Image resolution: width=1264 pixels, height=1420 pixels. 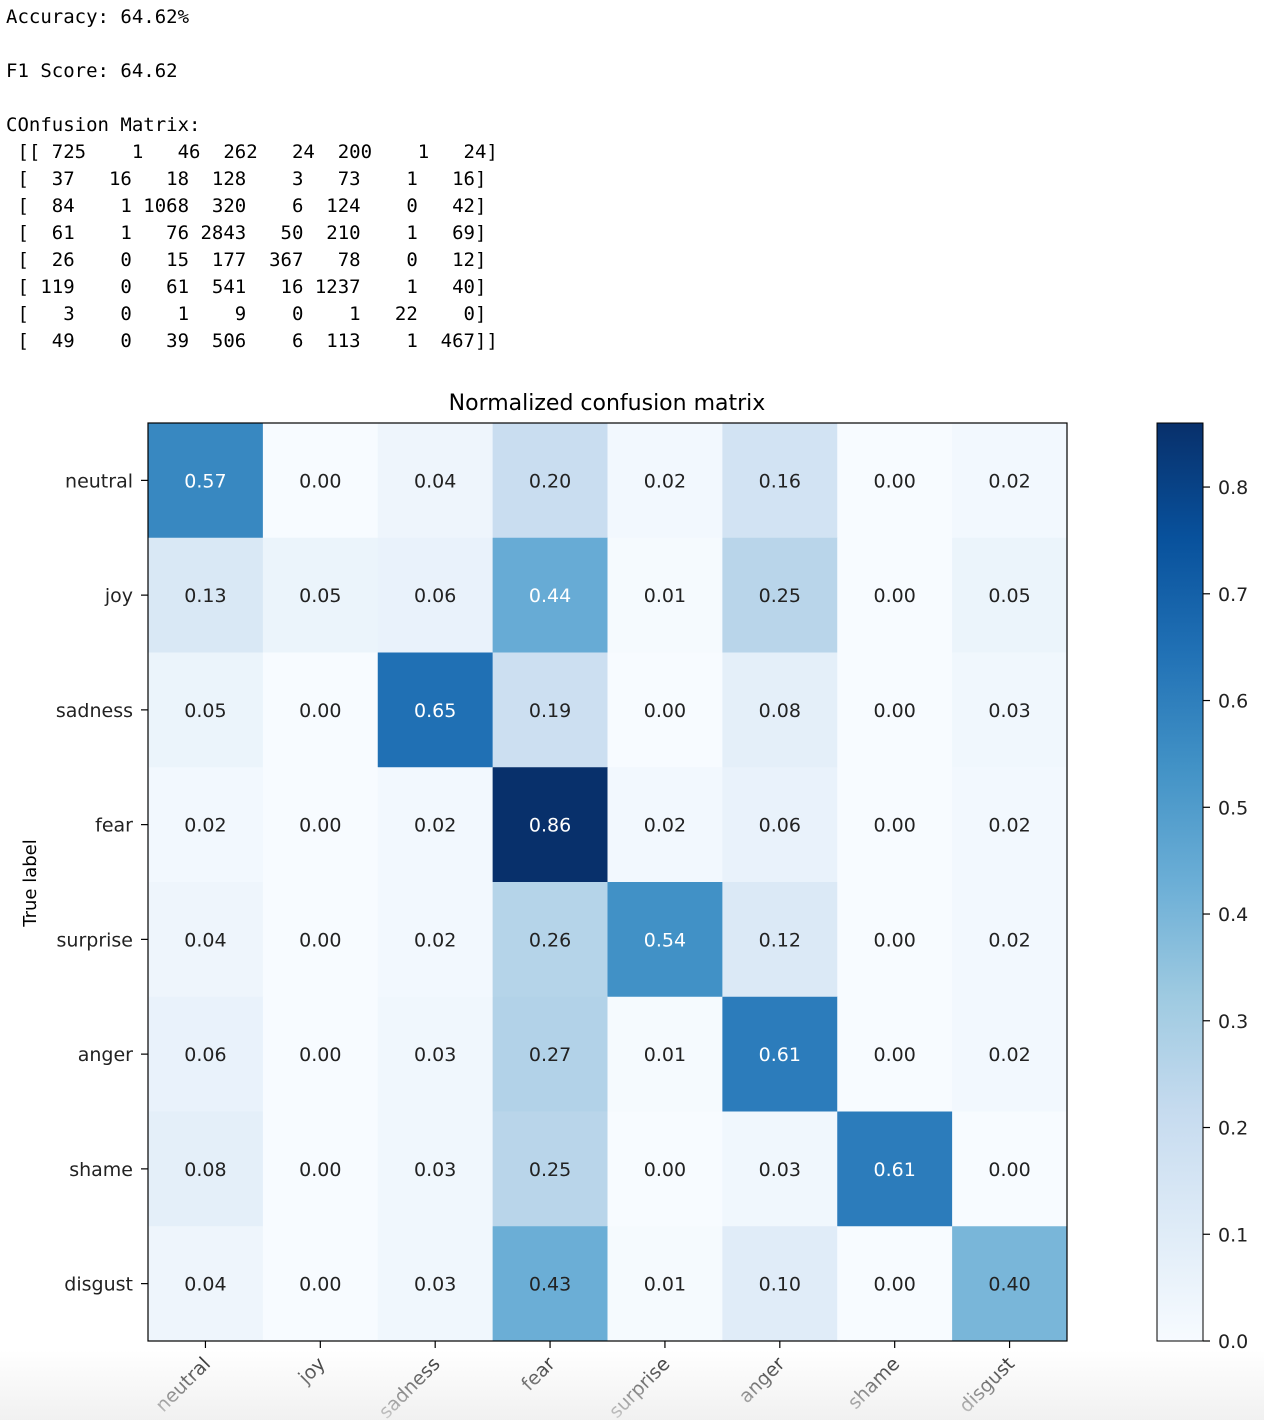 I want to click on colorbar-tick-label: 0.7, so click(x=1233, y=595).